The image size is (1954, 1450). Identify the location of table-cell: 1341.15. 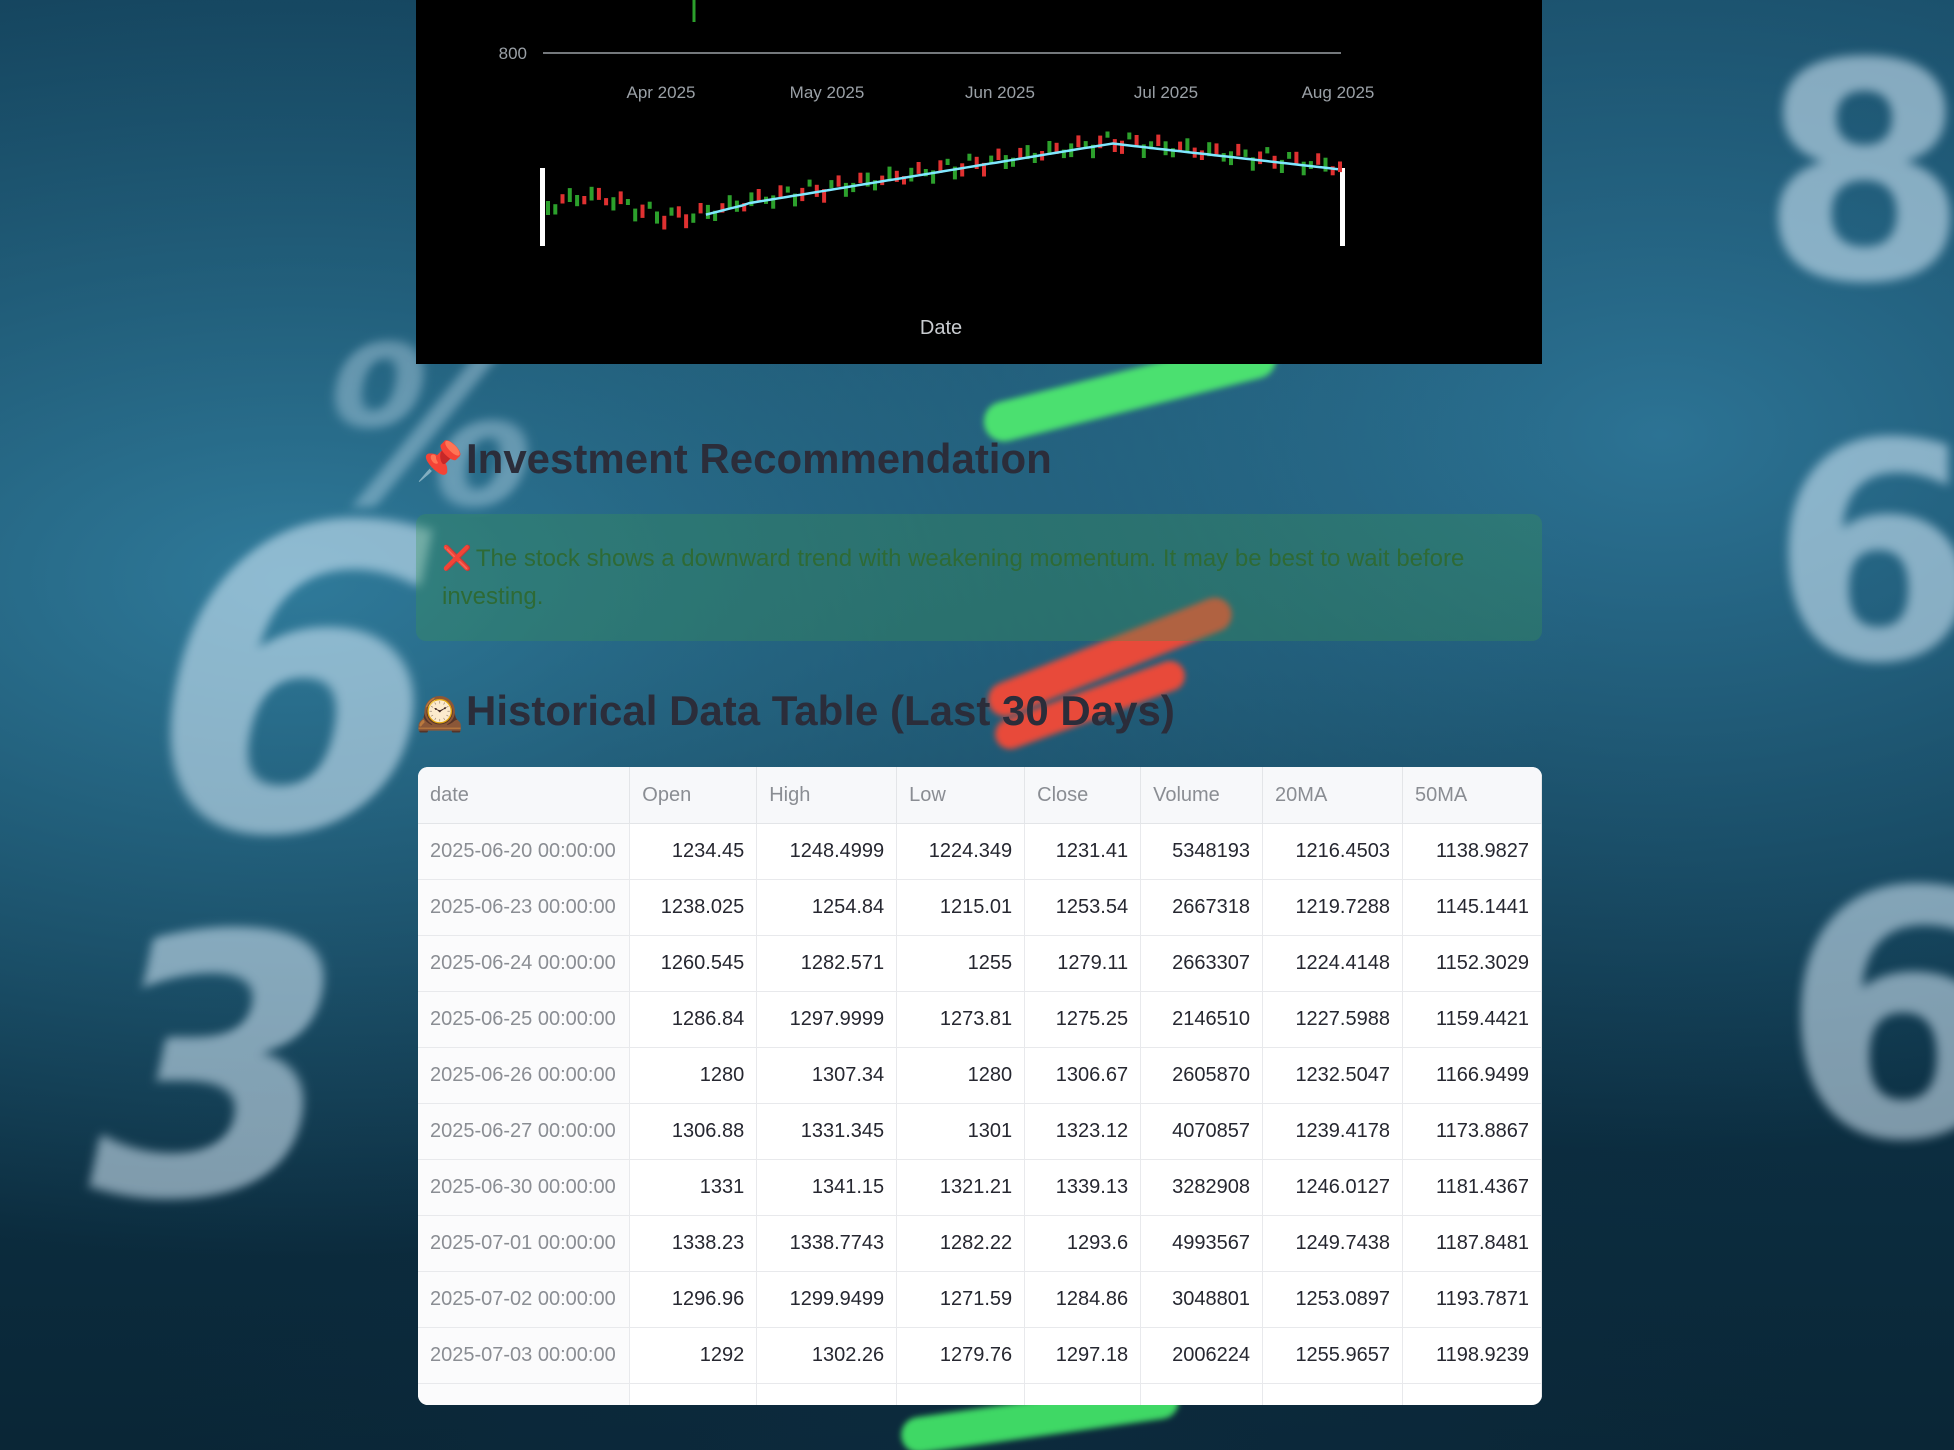
(827, 1187).